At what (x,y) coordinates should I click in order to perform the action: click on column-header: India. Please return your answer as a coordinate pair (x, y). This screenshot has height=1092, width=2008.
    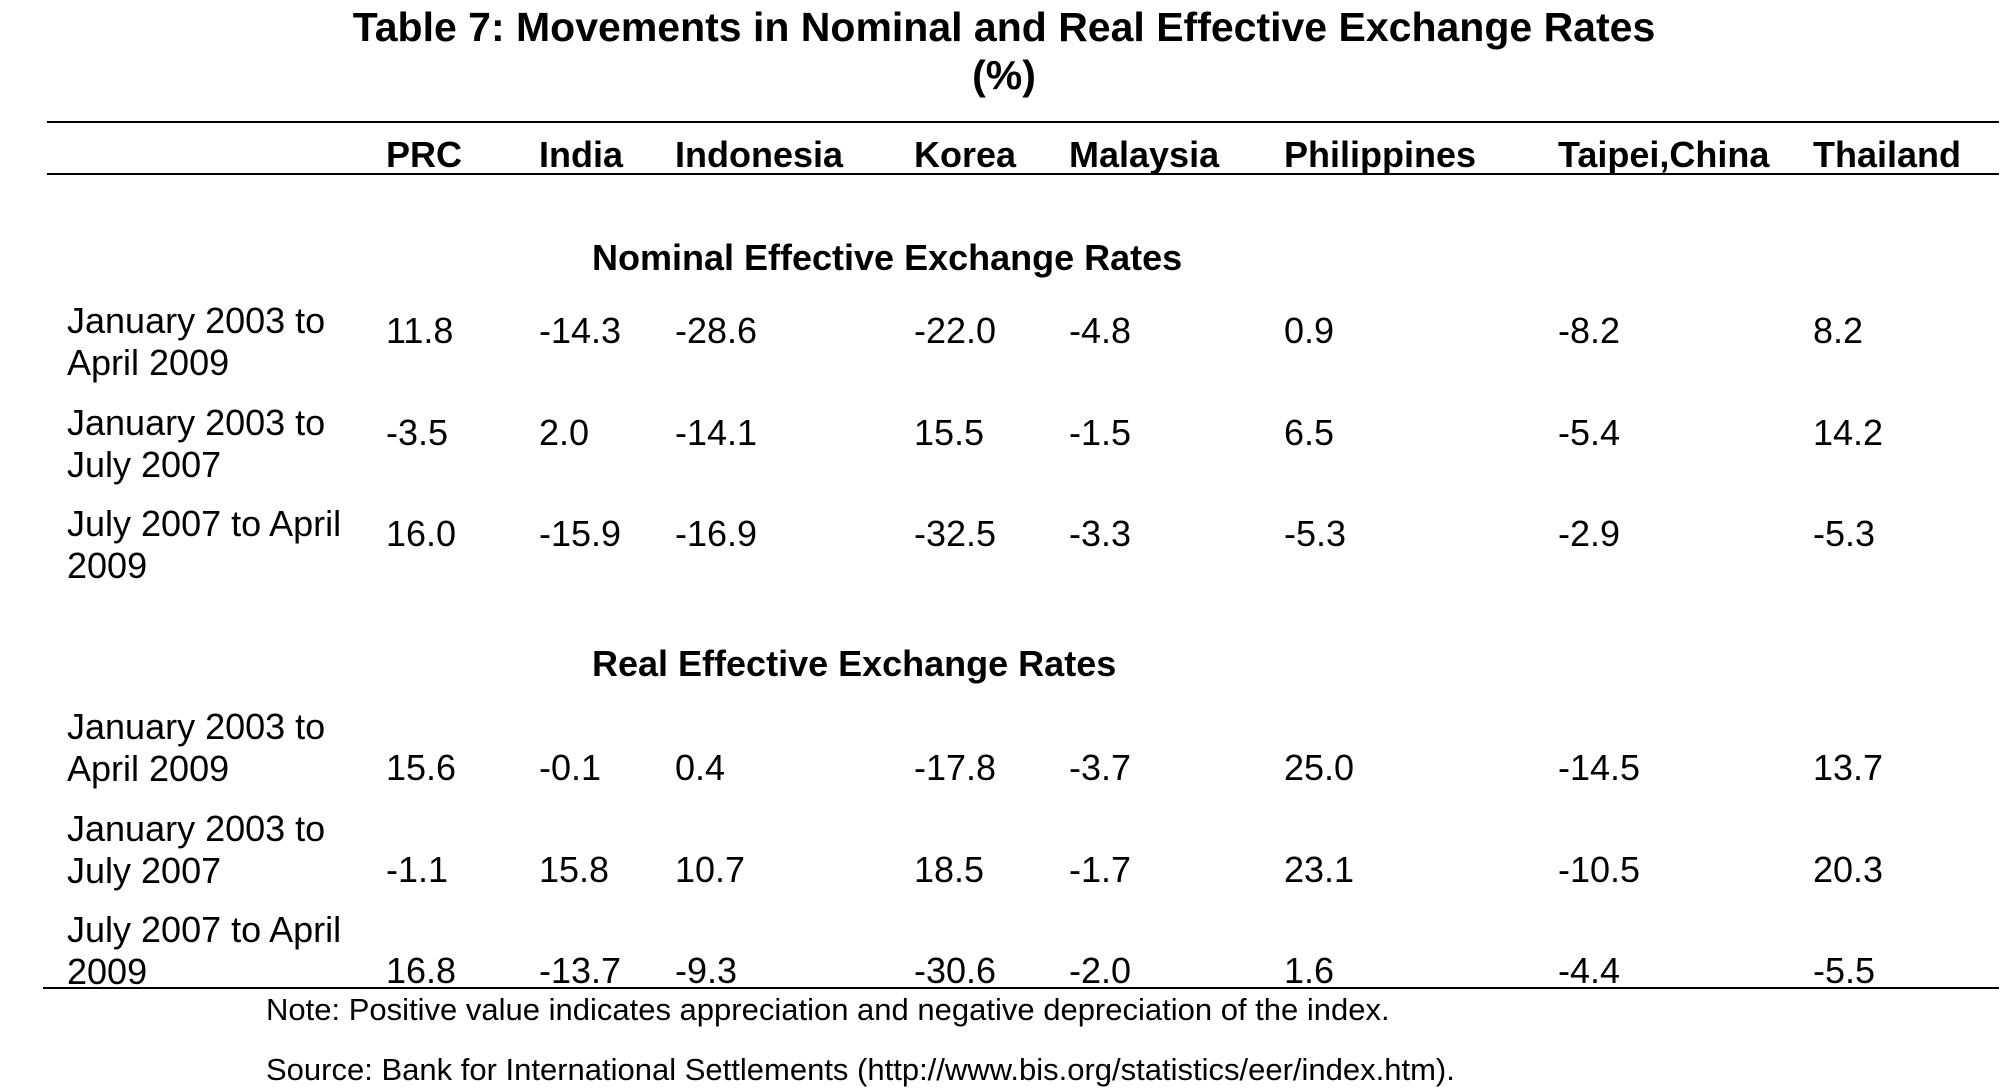
    Looking at the image, I should click on (581, 154).